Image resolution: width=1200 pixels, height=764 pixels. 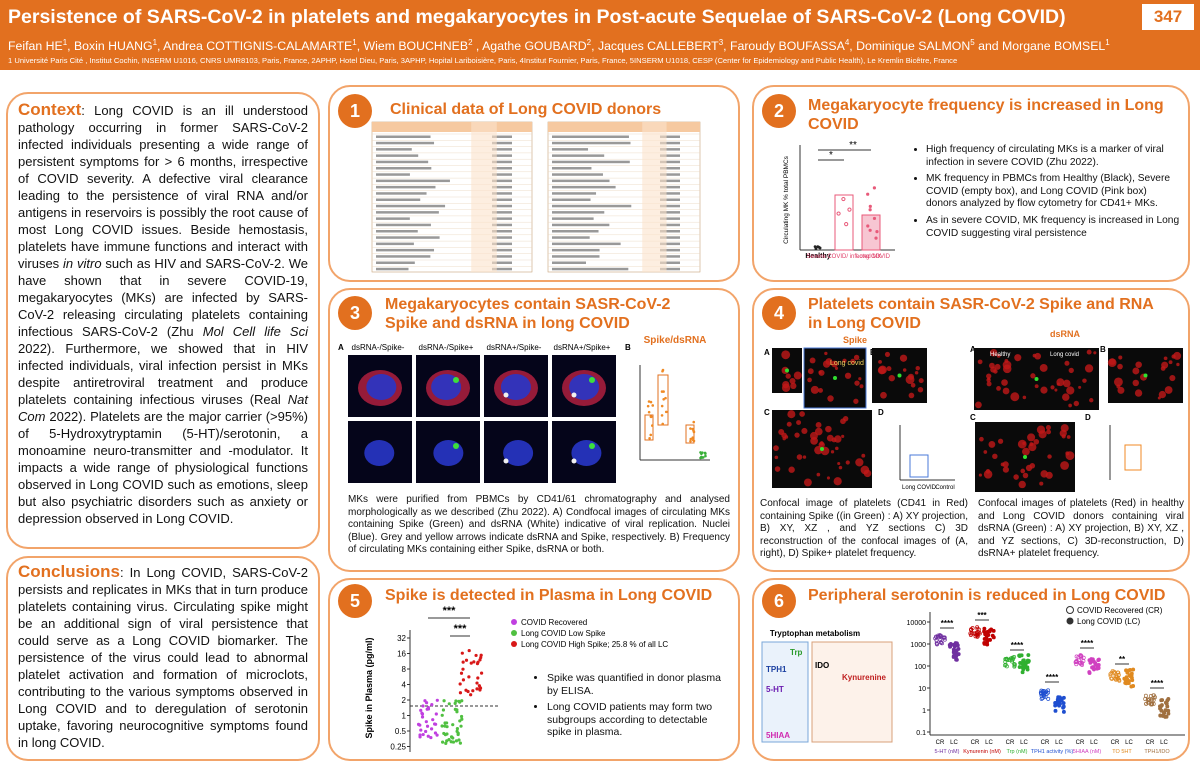 What do you see at coordinates (461, 629) in the screenshot?
I see `star: ***` at bounding box center [461, 629].